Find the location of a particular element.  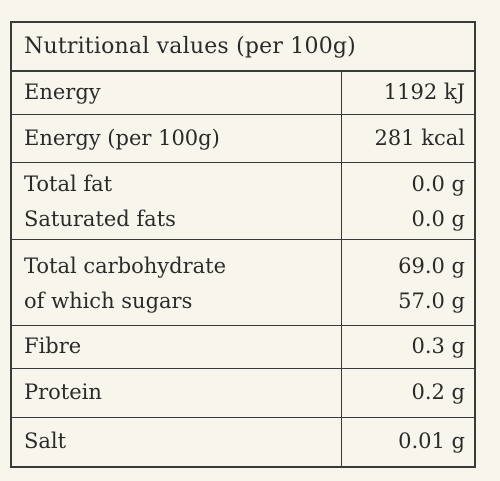

table-row-energy-kcal: Energy (per 100g) 281 kcal is located at coordinates (243, 139).